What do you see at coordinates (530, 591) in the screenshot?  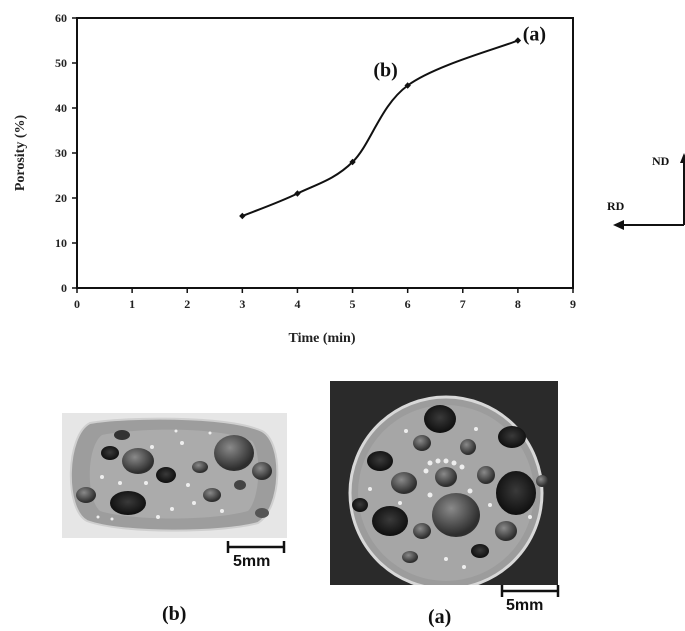 I see `scale-bar-a` at bounding box center [530, 591].